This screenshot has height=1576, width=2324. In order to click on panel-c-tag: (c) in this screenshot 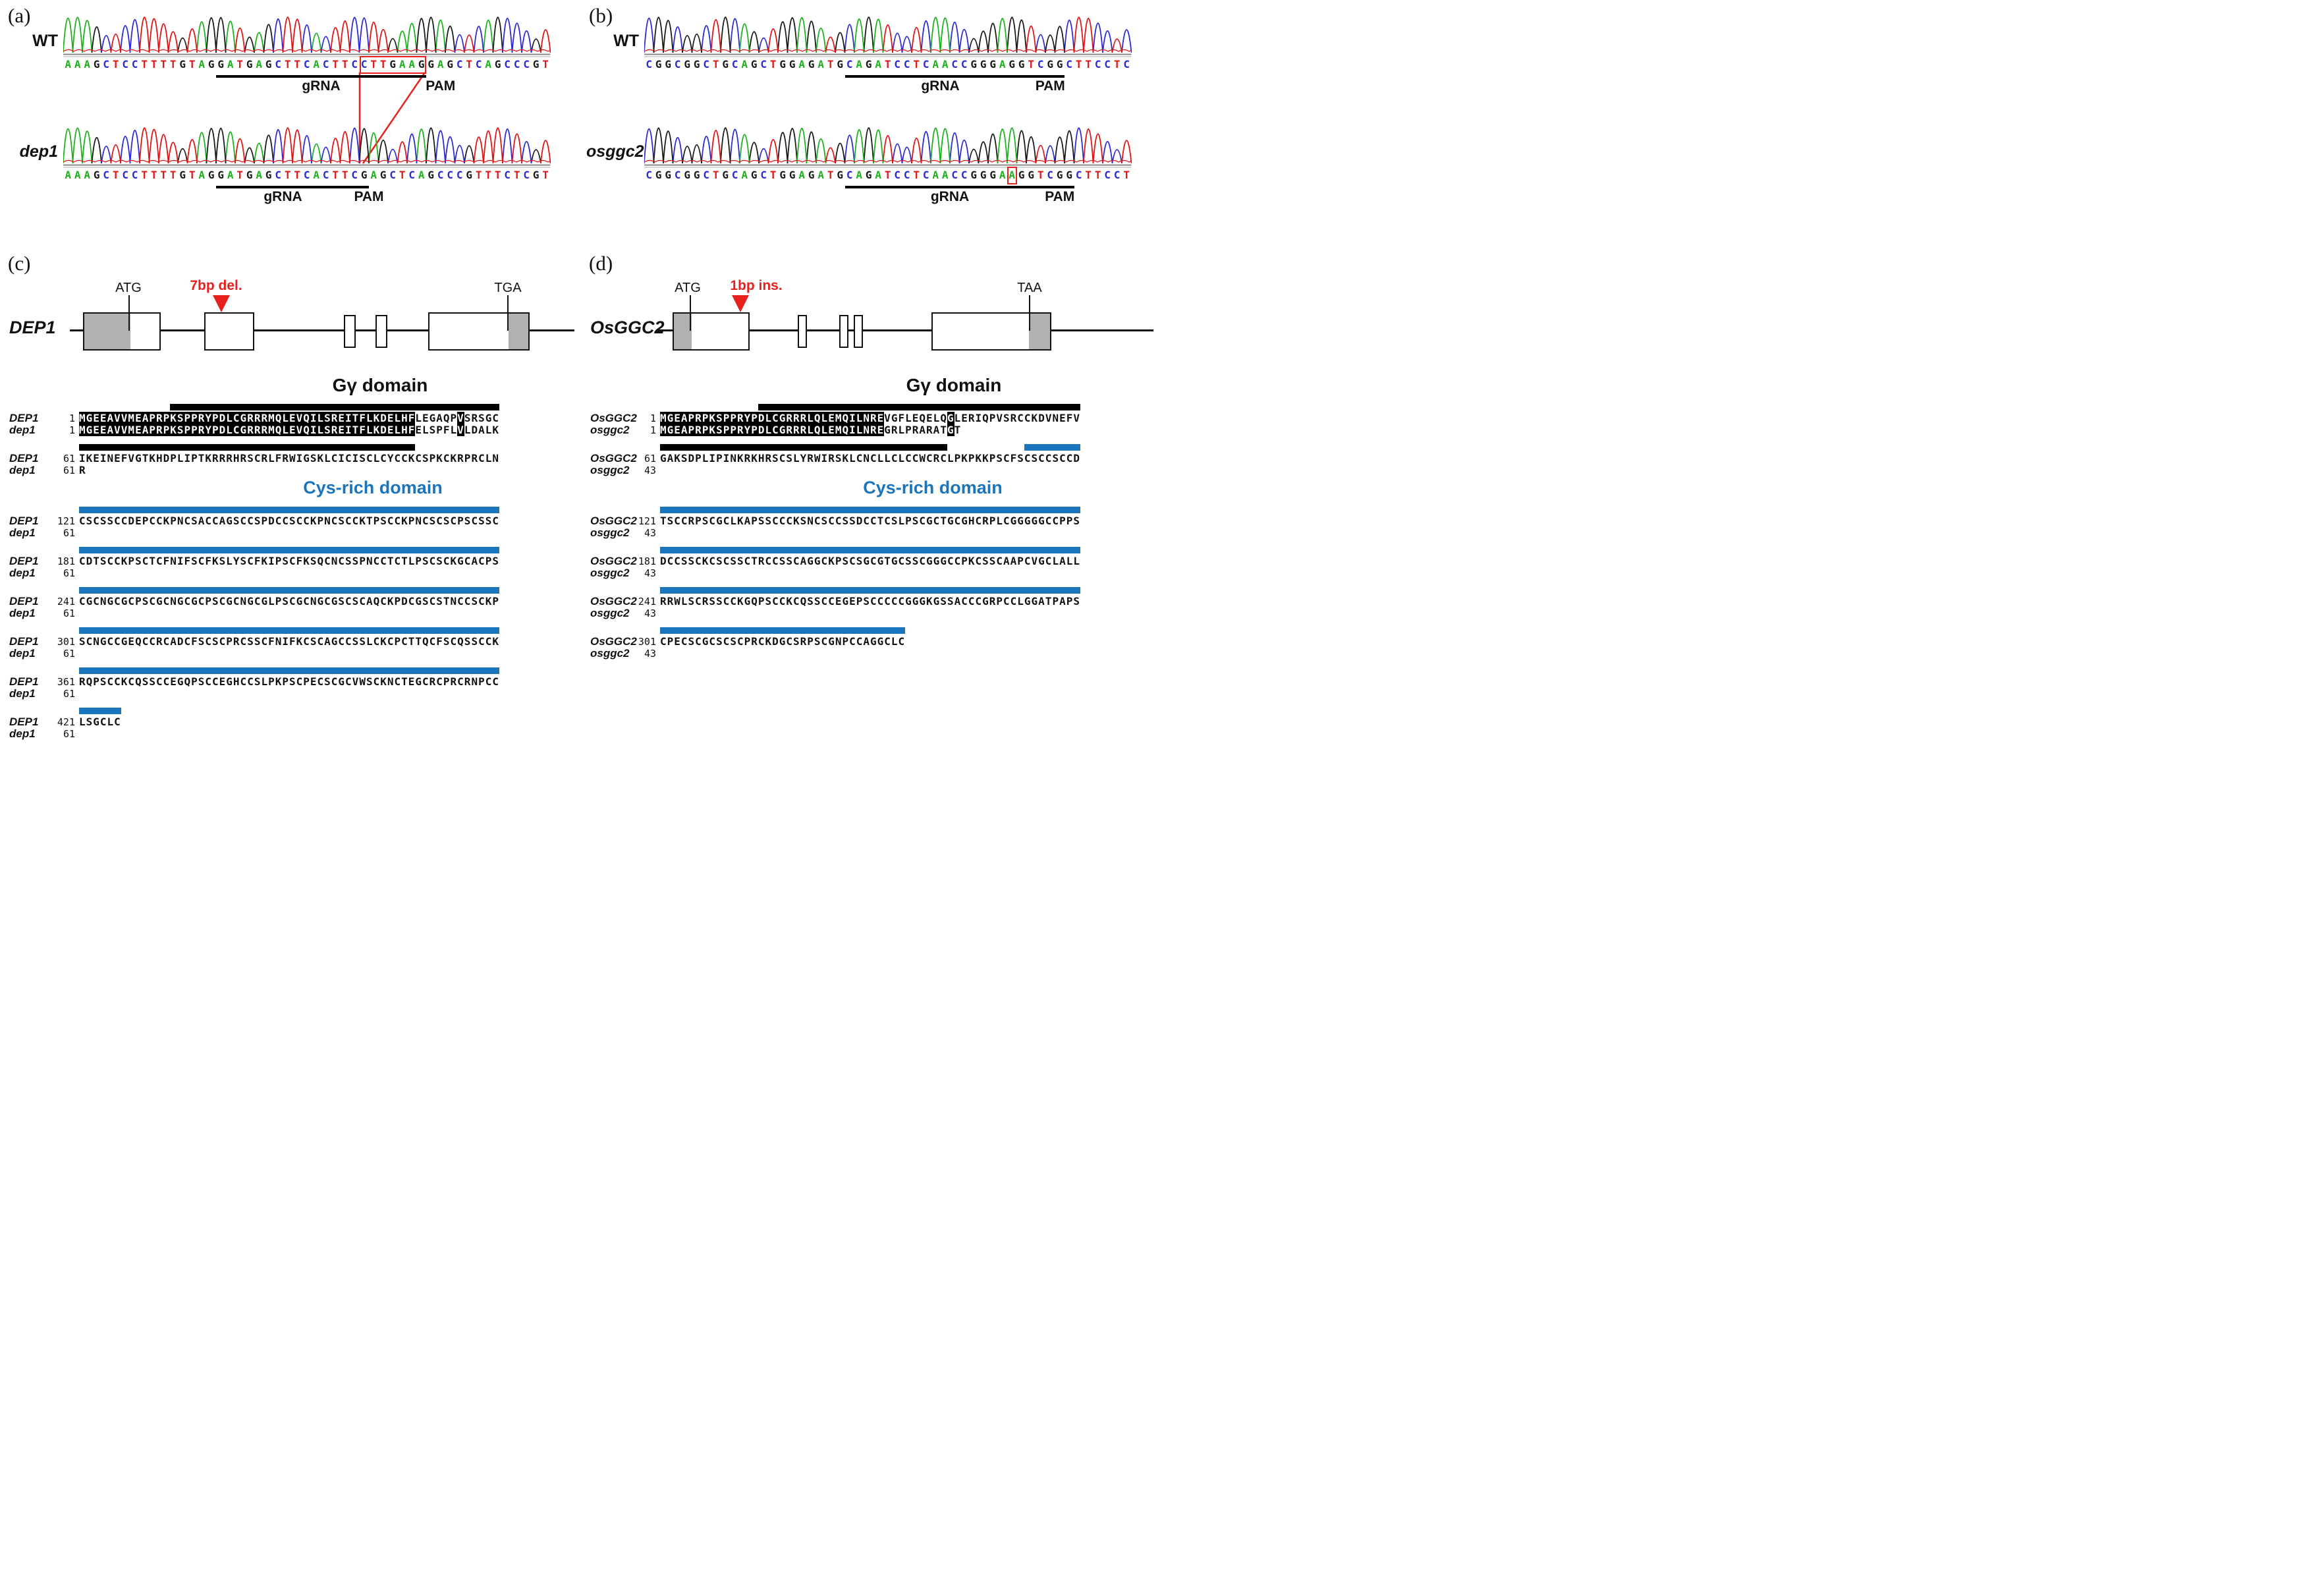, I will do `click(19, 263)`.